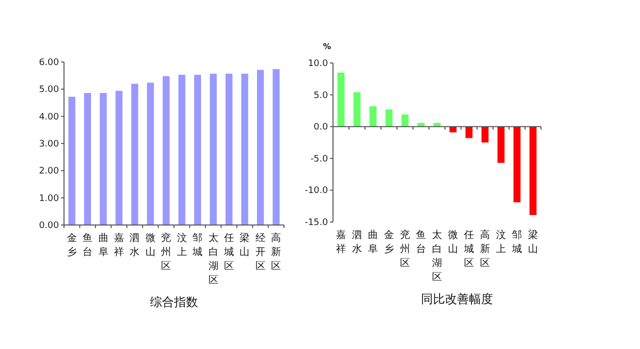 The height and width of the screenshot is (349, 640). Describe the element at coordinates (49, 90) in the screenshot. I see `y-tick-label: 5.00` at that location.